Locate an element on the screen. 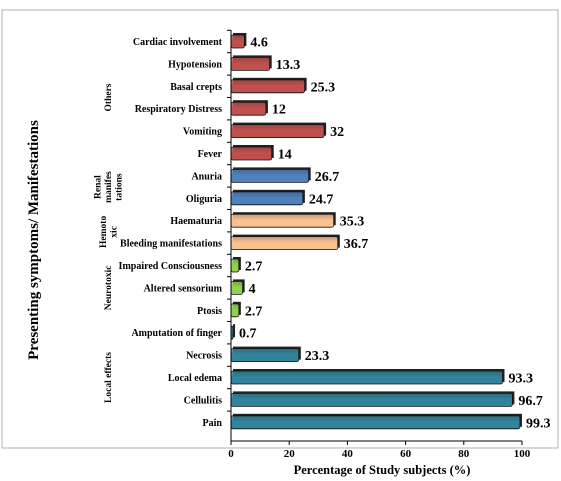 The height and width of the screenshot is (481, 561). value-label: 99.3 is located at coordinates (538, 423).